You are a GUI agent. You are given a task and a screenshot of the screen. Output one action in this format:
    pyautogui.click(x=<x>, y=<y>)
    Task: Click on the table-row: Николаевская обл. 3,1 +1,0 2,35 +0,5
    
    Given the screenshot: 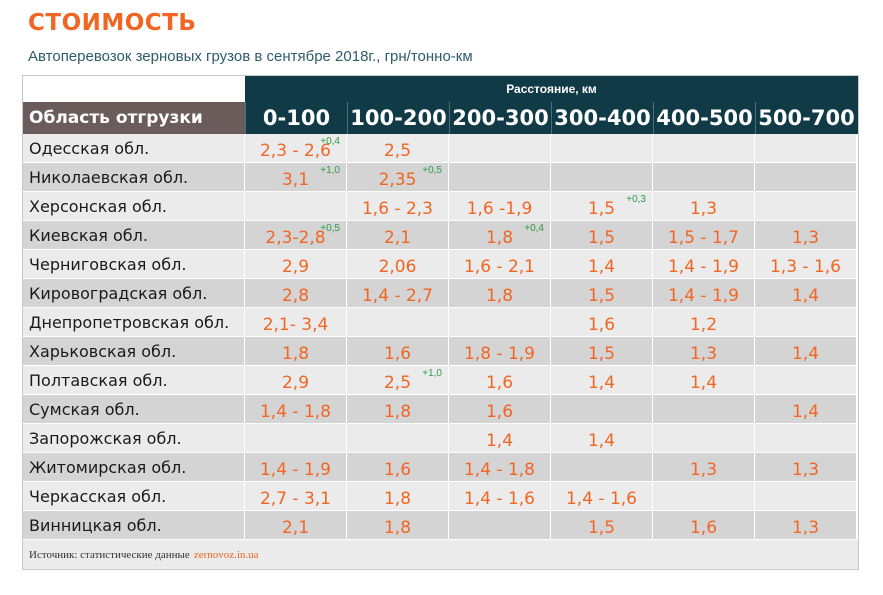 What is the action you would take?
    pyautogui.click(x=440, y=177)
    